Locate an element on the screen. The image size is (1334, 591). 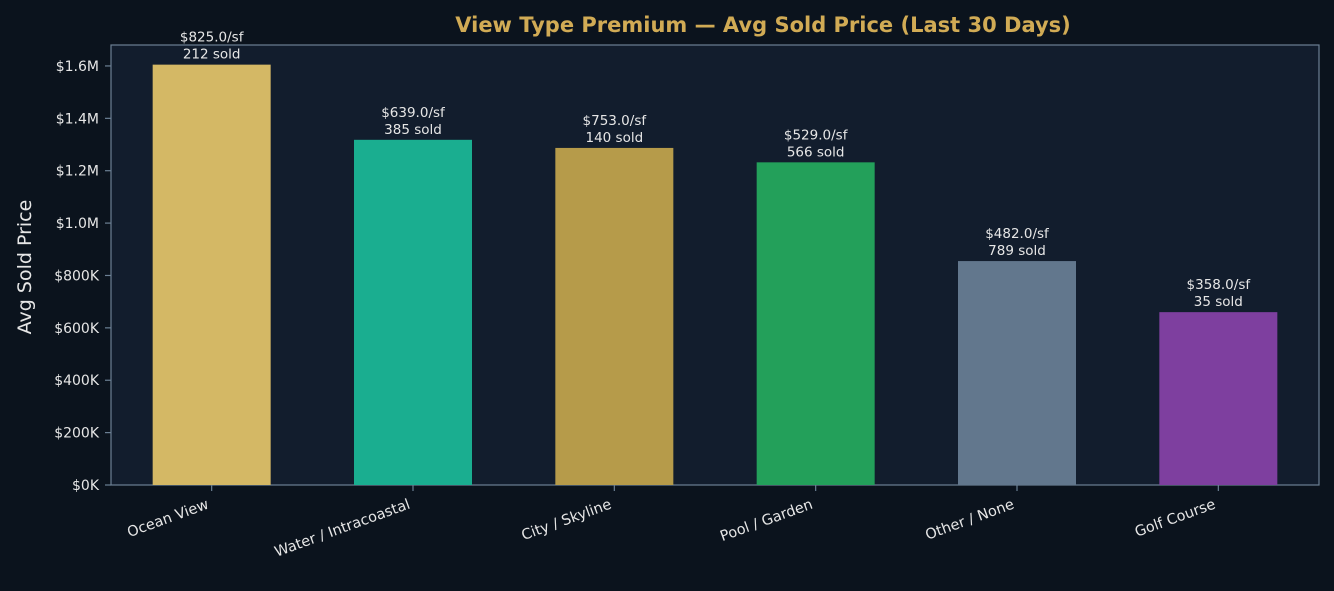
y-tick-label: $1.6M is located at coordinates (77, 67).